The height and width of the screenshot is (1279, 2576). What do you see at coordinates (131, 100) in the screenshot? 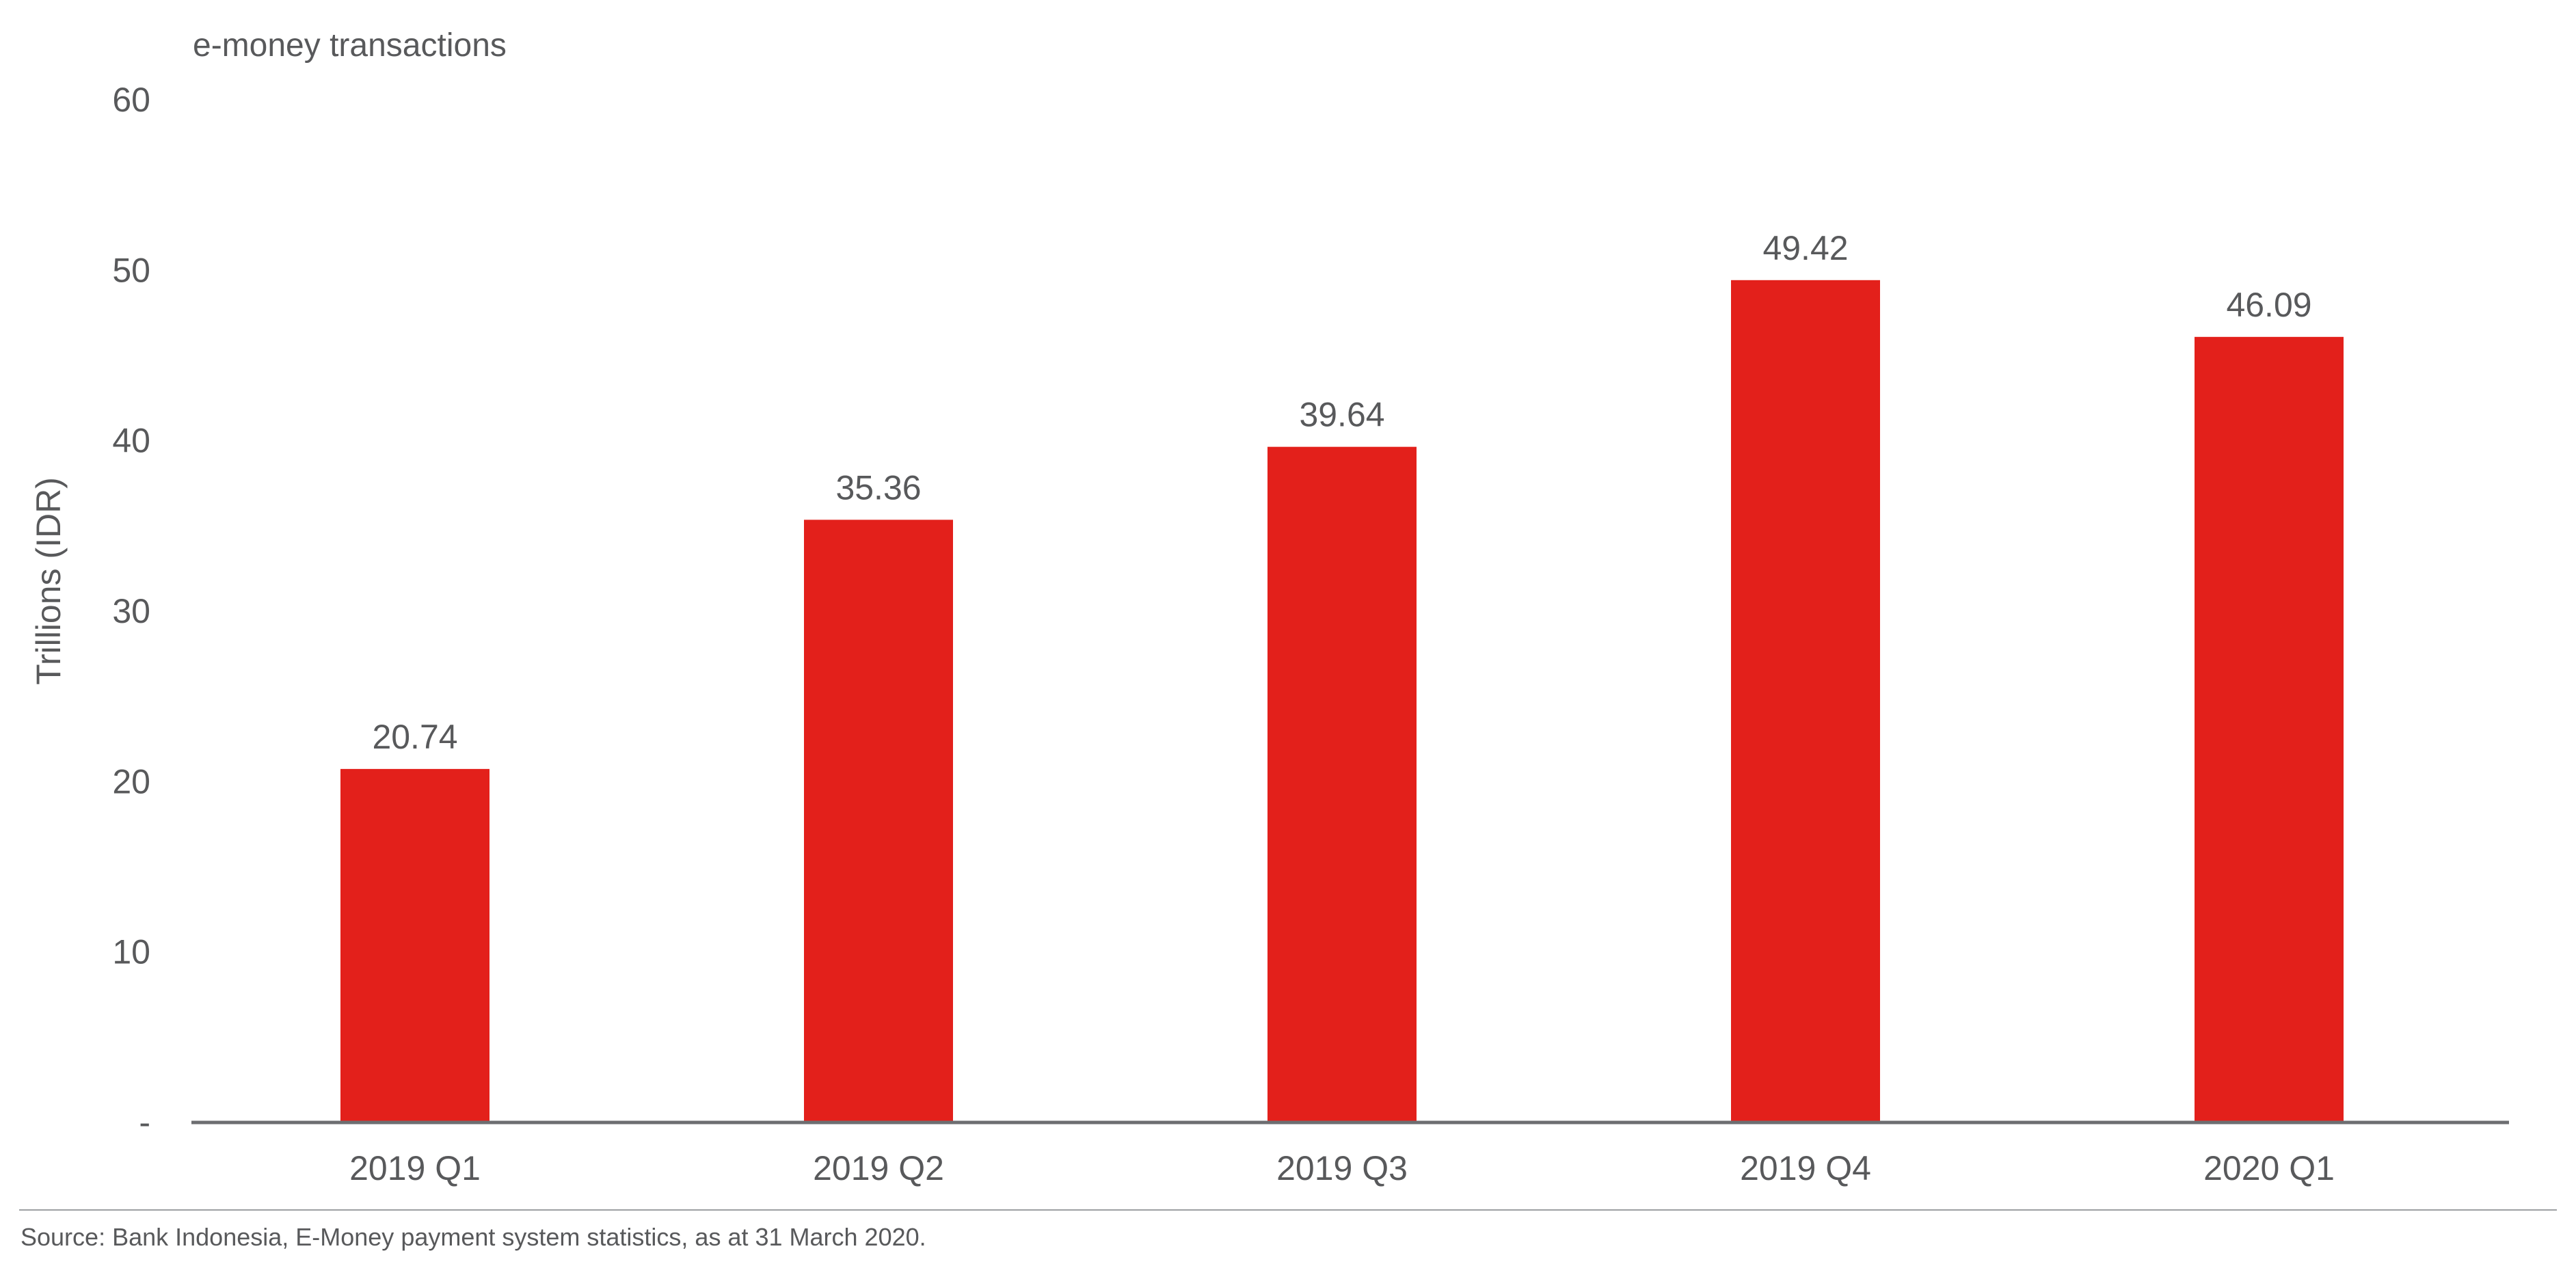
I see `y-tick-label: 60` at bounding box center [131, 100].